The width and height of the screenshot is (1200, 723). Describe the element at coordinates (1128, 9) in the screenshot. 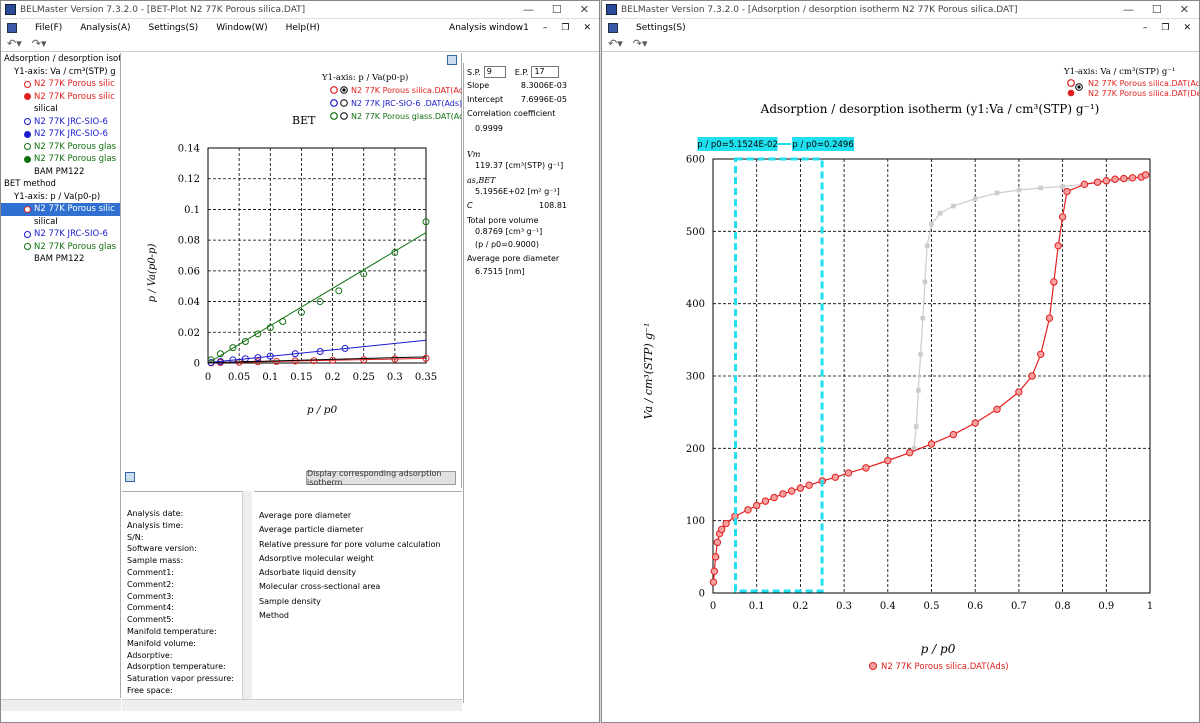

I see `minimize-icon-right: —` at that location.